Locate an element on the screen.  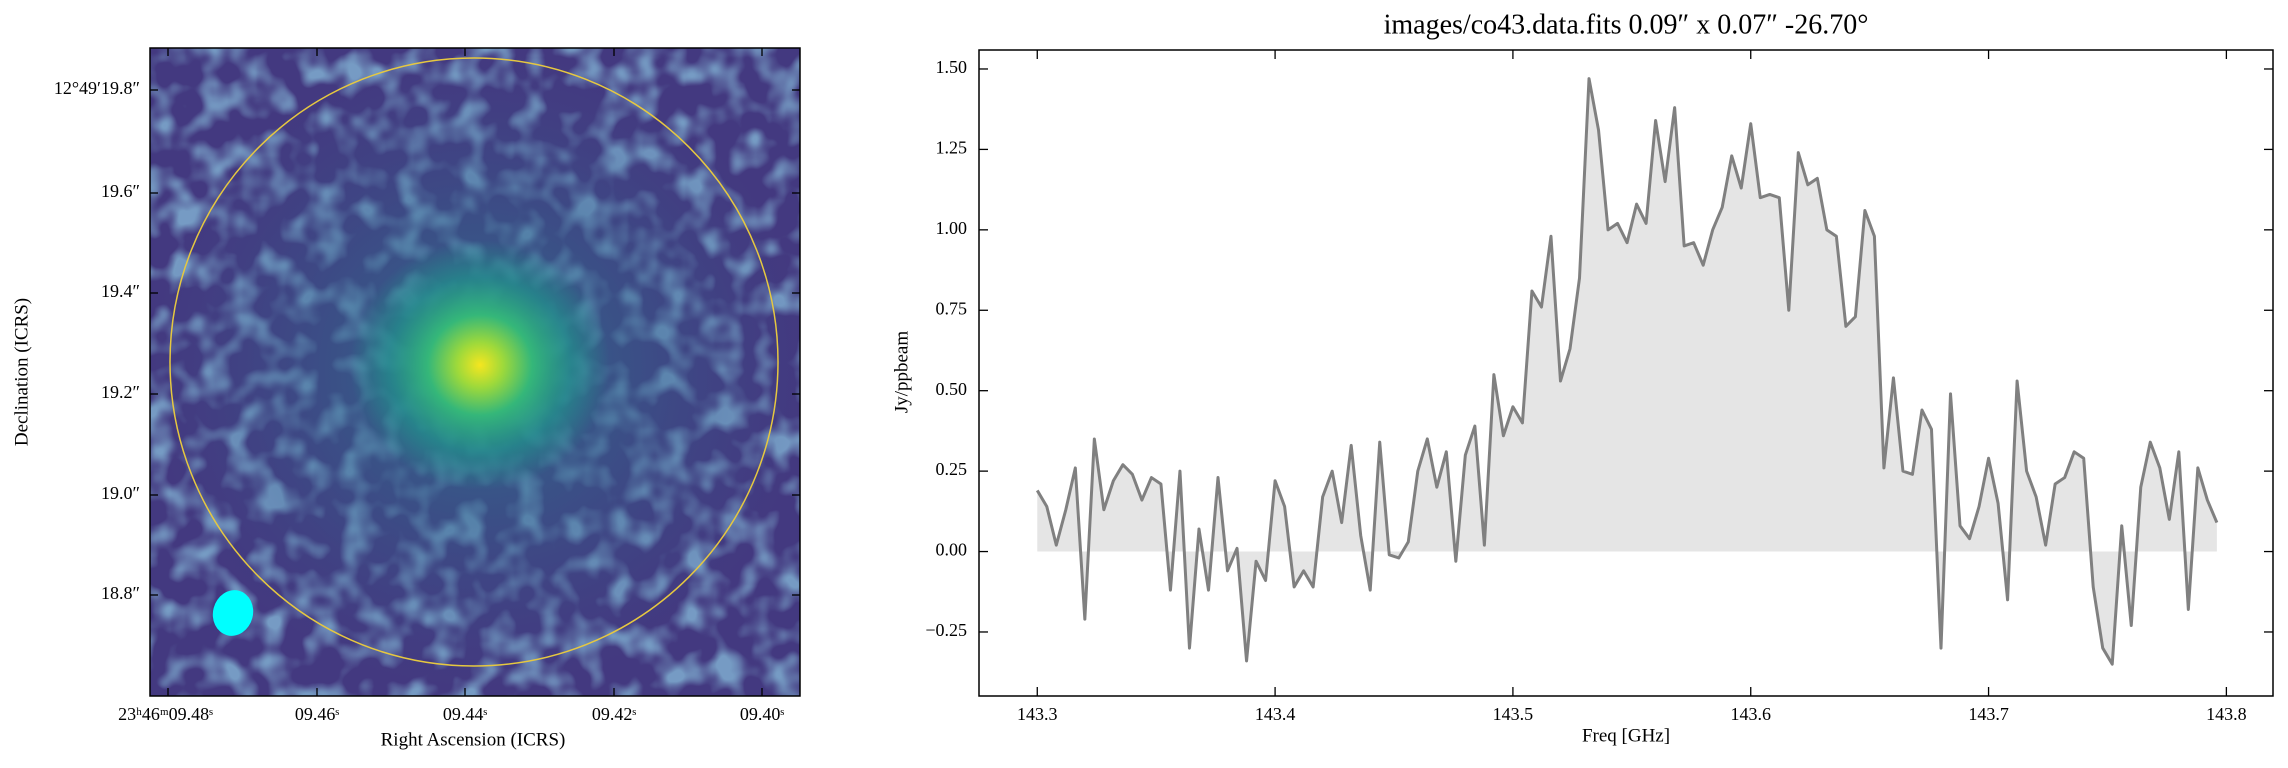
y-tick-label: −0.25 is located at coordinates (946, 630).